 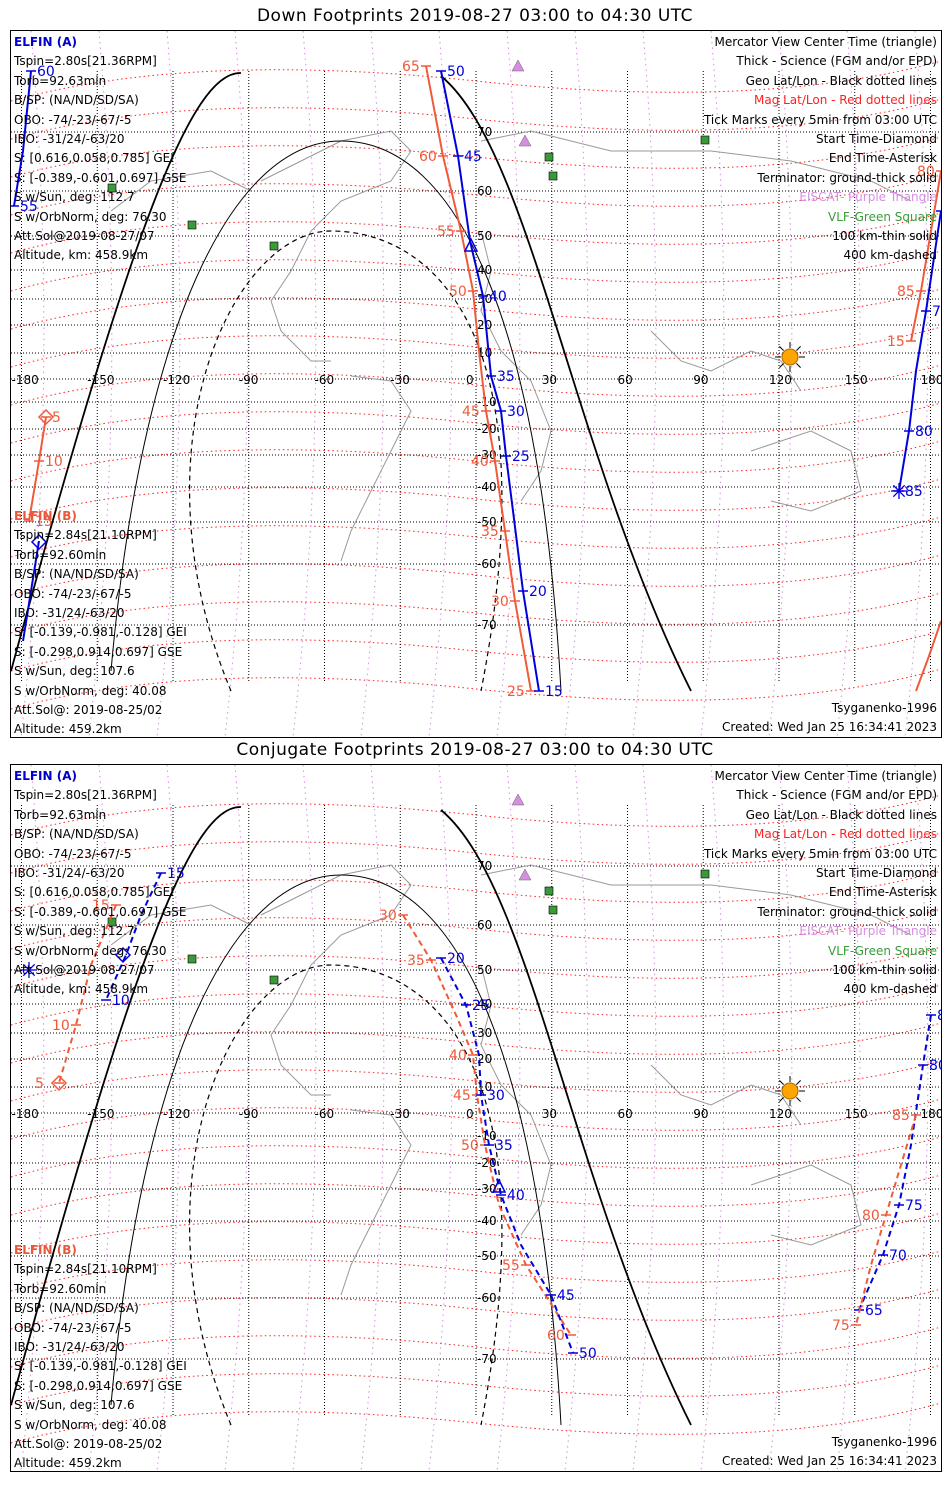 What do you see at coordinates (884, 708) in the screenshot?
I see `model-label: Tsyganenko-1996` at bounding box center [884, 708].